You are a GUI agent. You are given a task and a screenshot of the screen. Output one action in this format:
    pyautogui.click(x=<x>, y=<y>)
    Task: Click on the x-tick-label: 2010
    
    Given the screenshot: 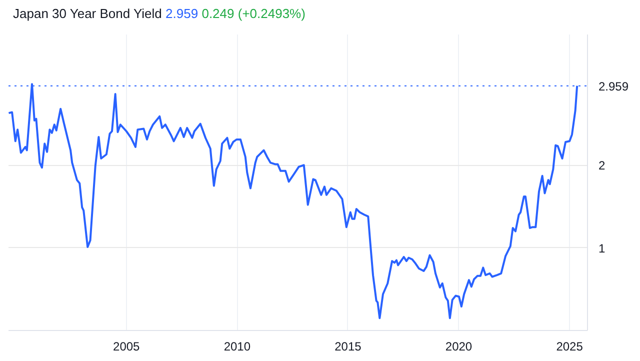 What is the action you would take?
    pyautogui.click(x=237, y=347)
    